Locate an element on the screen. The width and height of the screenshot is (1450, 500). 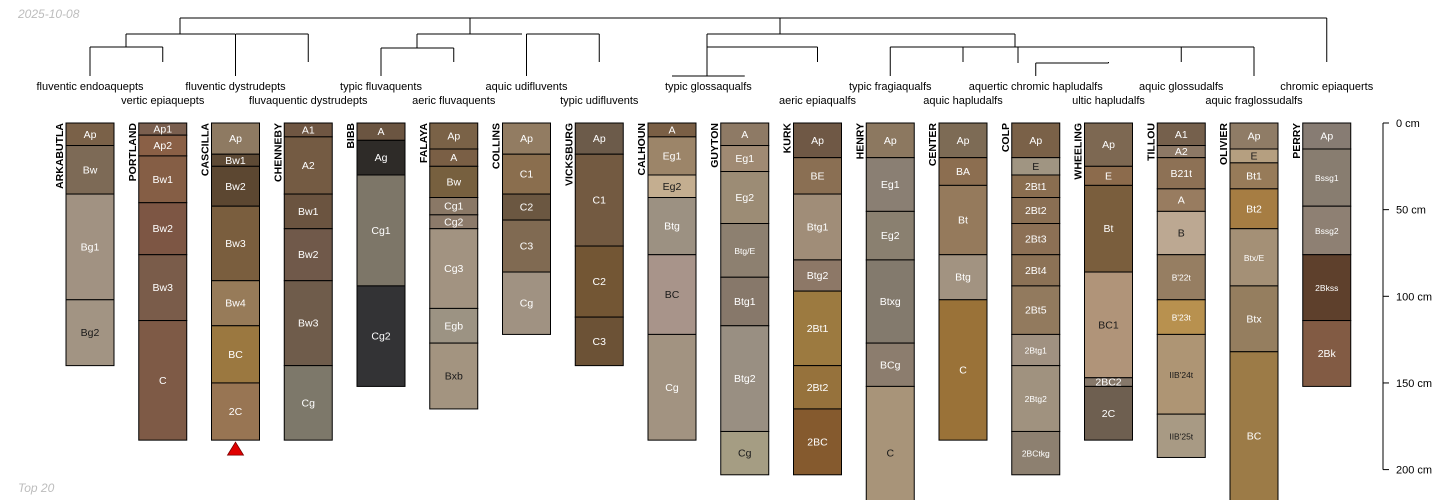
taxonomy-label: aquertic chromic hapludalfs is located at coordinates (1036, 87).